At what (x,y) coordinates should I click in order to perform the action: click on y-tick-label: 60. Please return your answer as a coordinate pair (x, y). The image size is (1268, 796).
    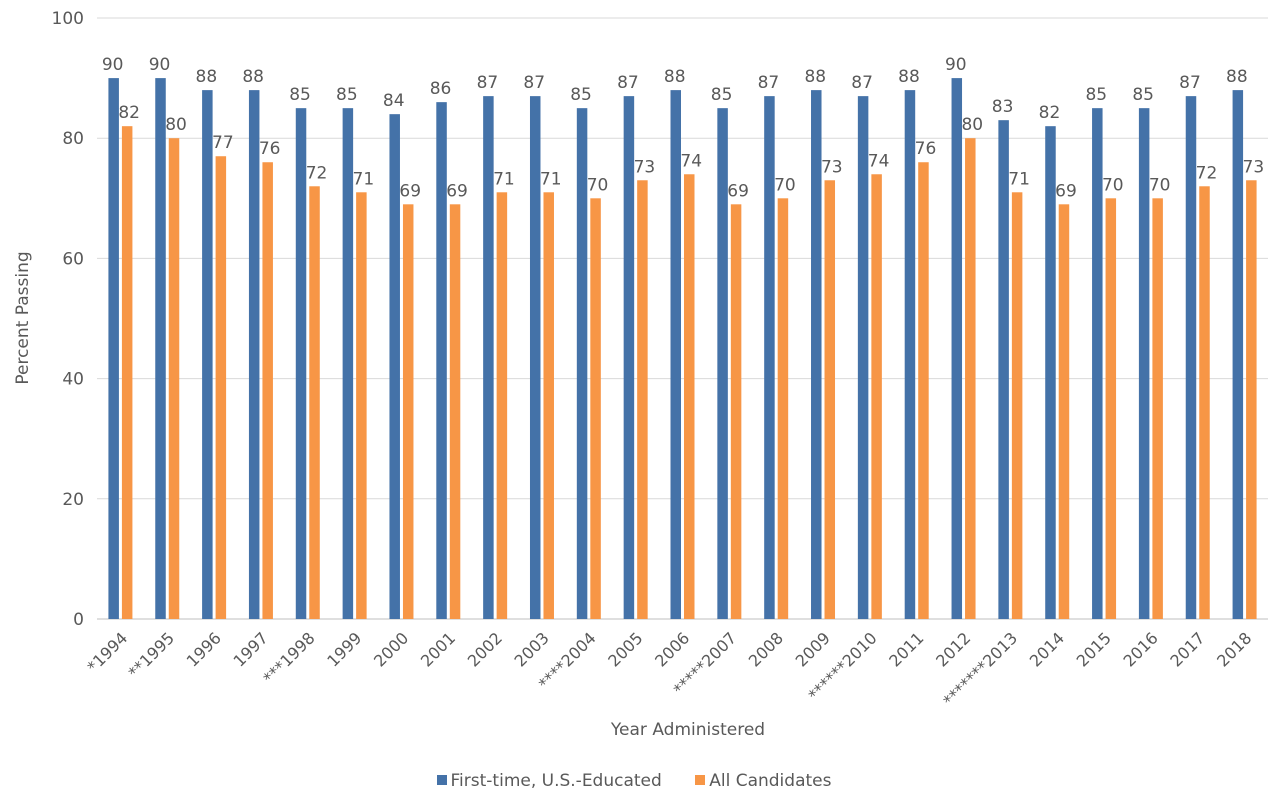
    Looking at the image, I should click on (73, 259).